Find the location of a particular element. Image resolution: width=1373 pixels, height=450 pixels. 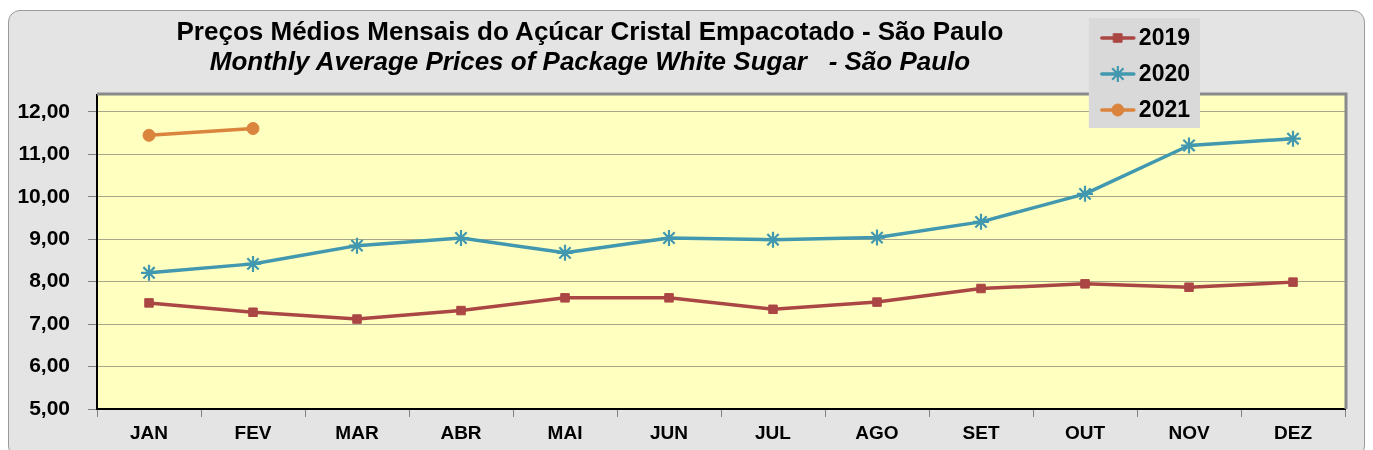

x-tick-label: NOV is located at coordinates (1189, 432).